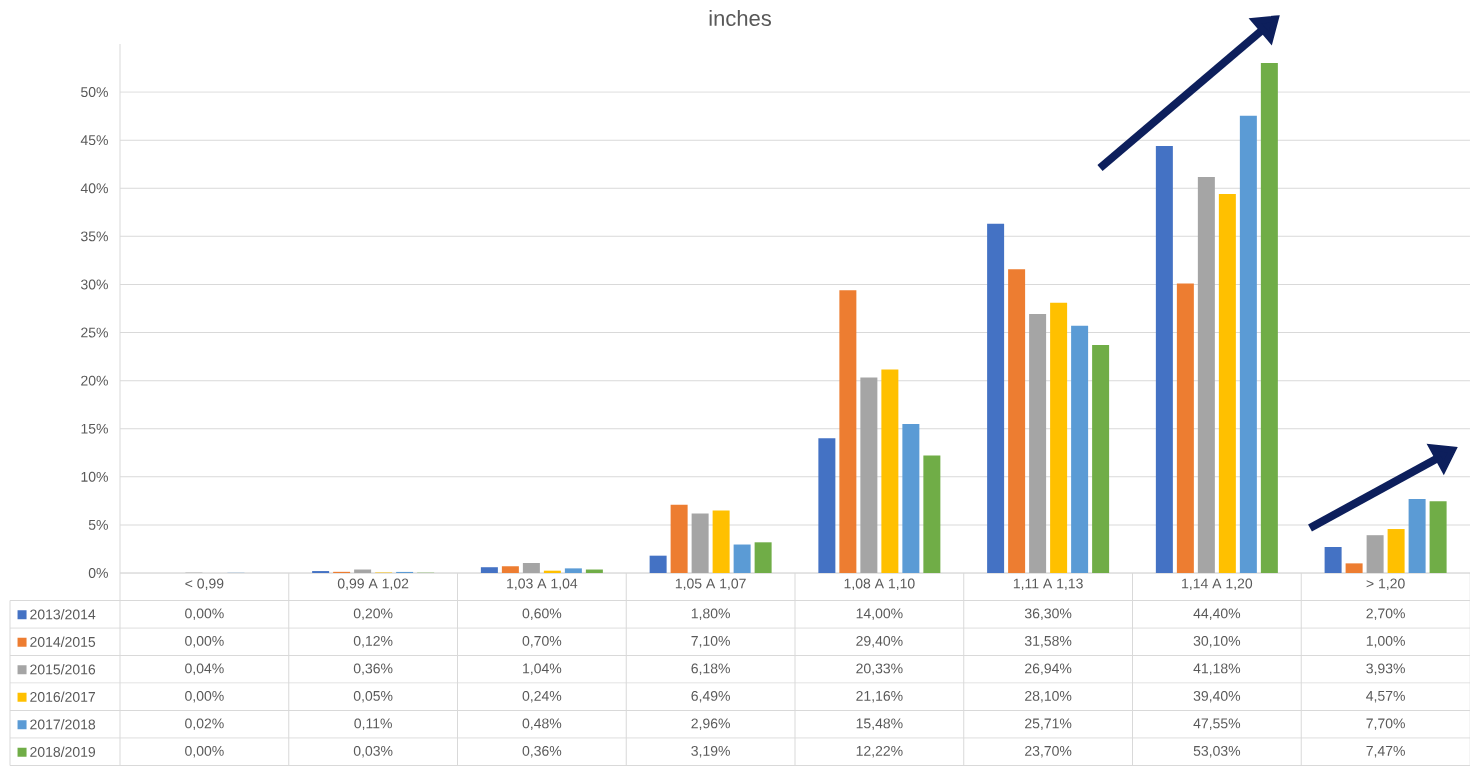 Image resolution: width=1470 pixels, height=767 pixels. What do you see at coordinates (98, 524) in the screenshot?
I see `y-tick-label: 5%` at bounding box center [98, 524].